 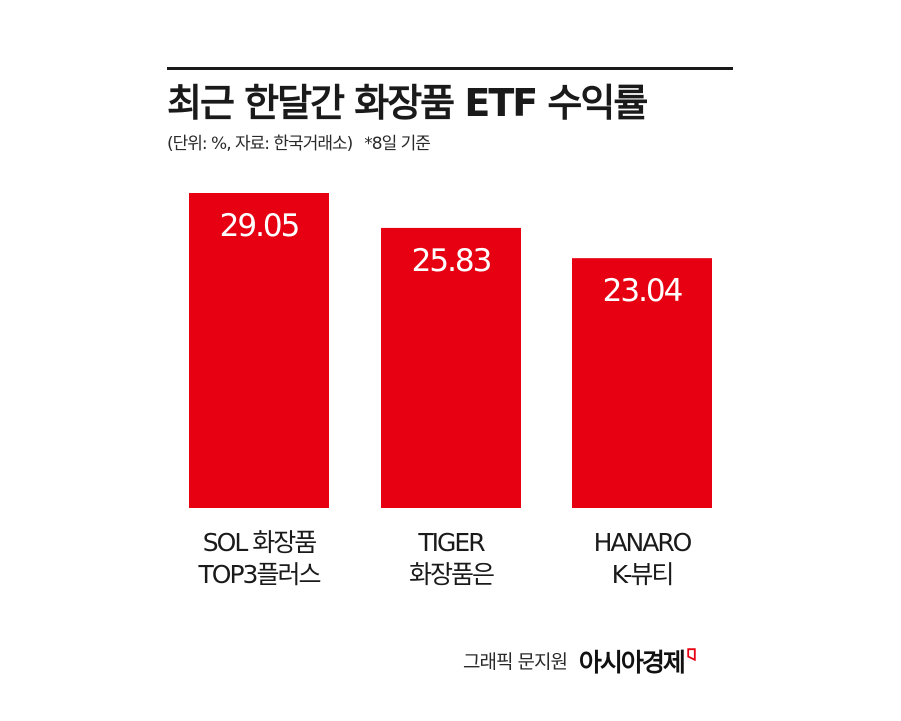 I want to click on bar-value-label-3: 23.04, so click(x=642, y=291).